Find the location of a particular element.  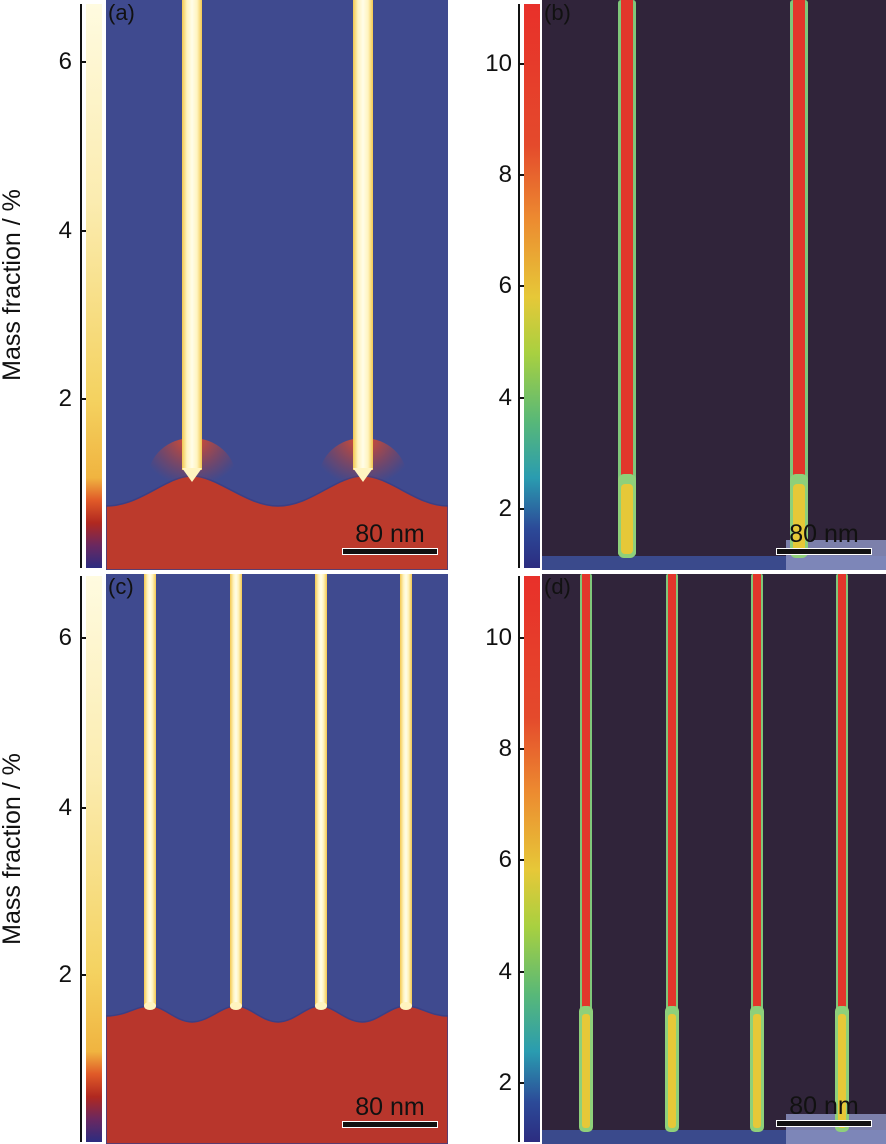

colorbar-d is located at coordinates (532, 859).